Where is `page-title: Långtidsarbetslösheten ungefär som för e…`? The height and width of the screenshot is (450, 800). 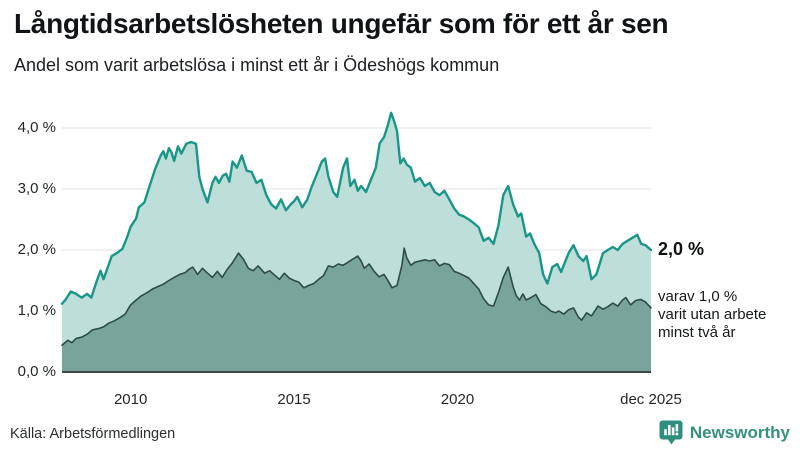 page-title: Långtidsarbetslösheten ungefär som för e… is located at coordinates (341, 23).